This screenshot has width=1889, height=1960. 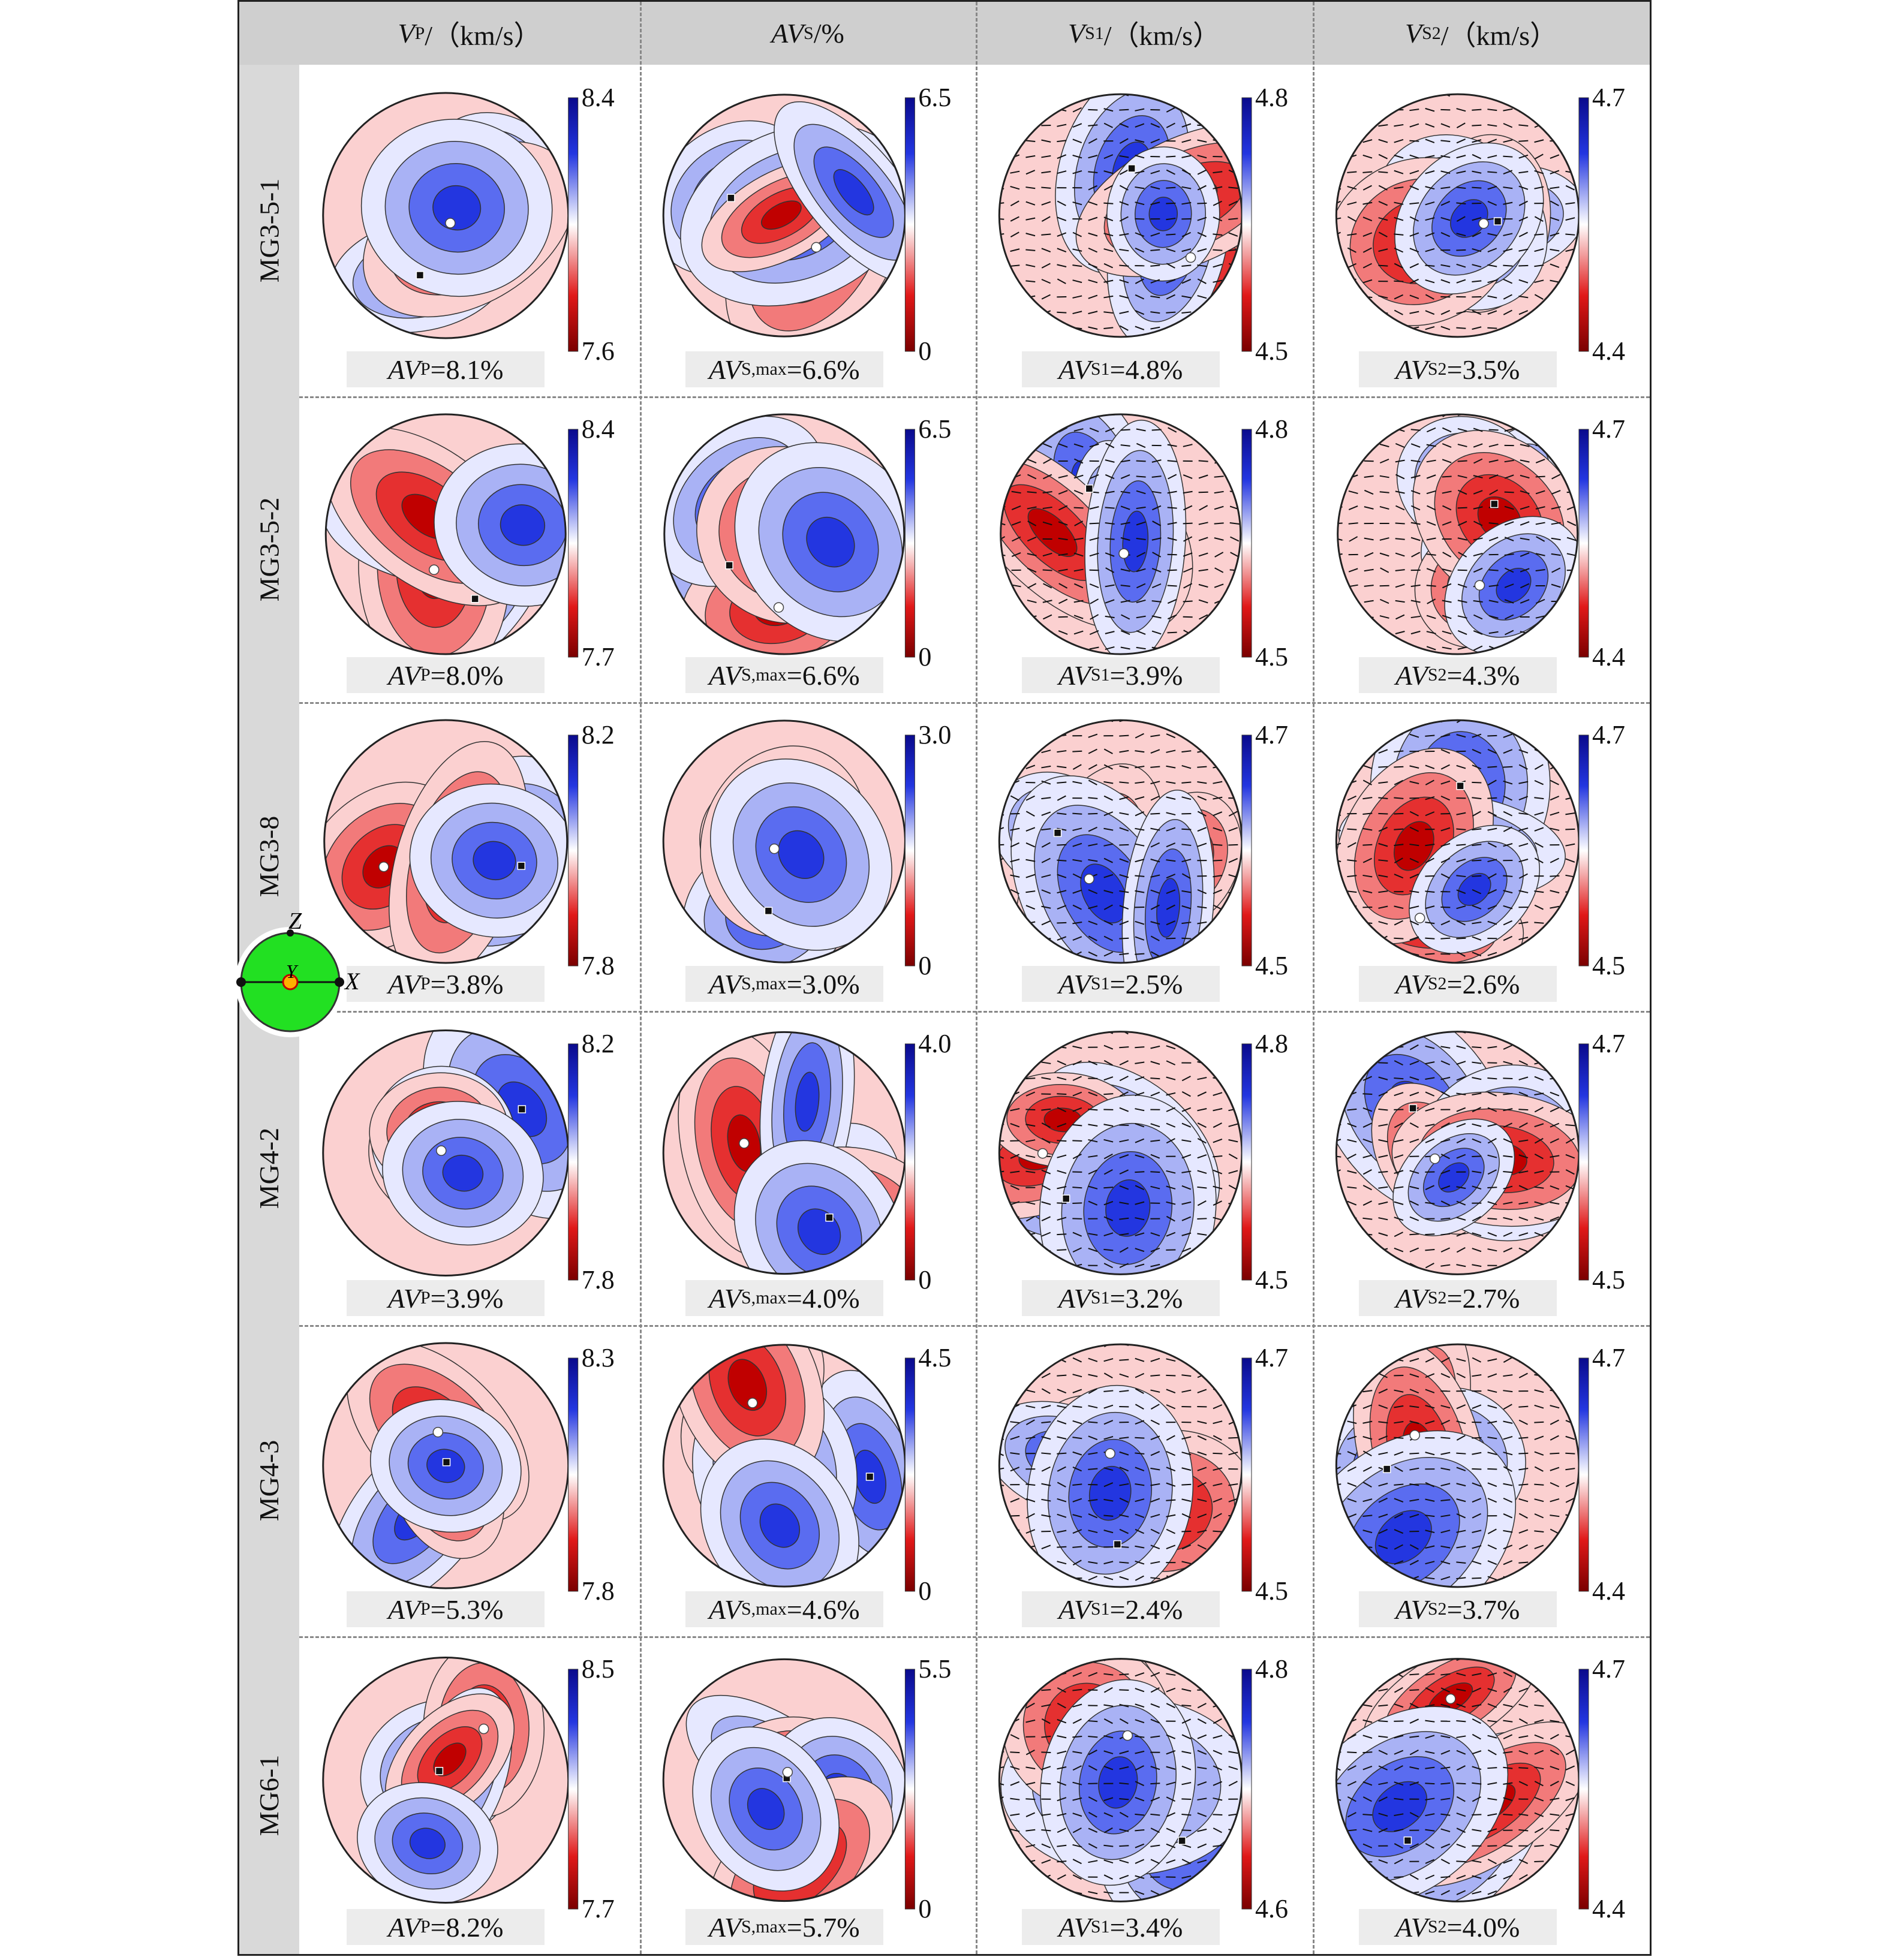 What do you see at coordinates (1074, 983) in the screenshot?
I see `symbol: AV` at bounding box center [1074, 983].